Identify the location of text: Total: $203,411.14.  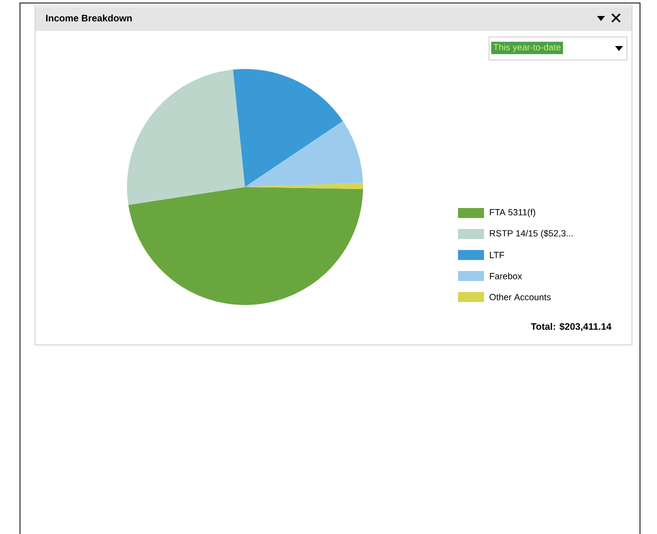
(571, 327).